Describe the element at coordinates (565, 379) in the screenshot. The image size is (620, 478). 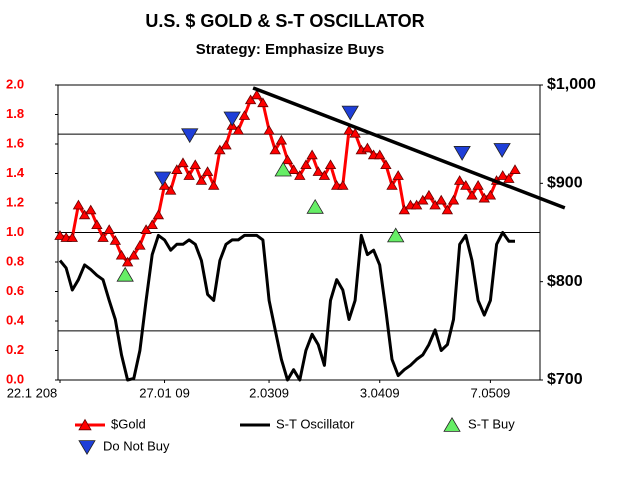
I see `y2-tick-label: $700` at that location.